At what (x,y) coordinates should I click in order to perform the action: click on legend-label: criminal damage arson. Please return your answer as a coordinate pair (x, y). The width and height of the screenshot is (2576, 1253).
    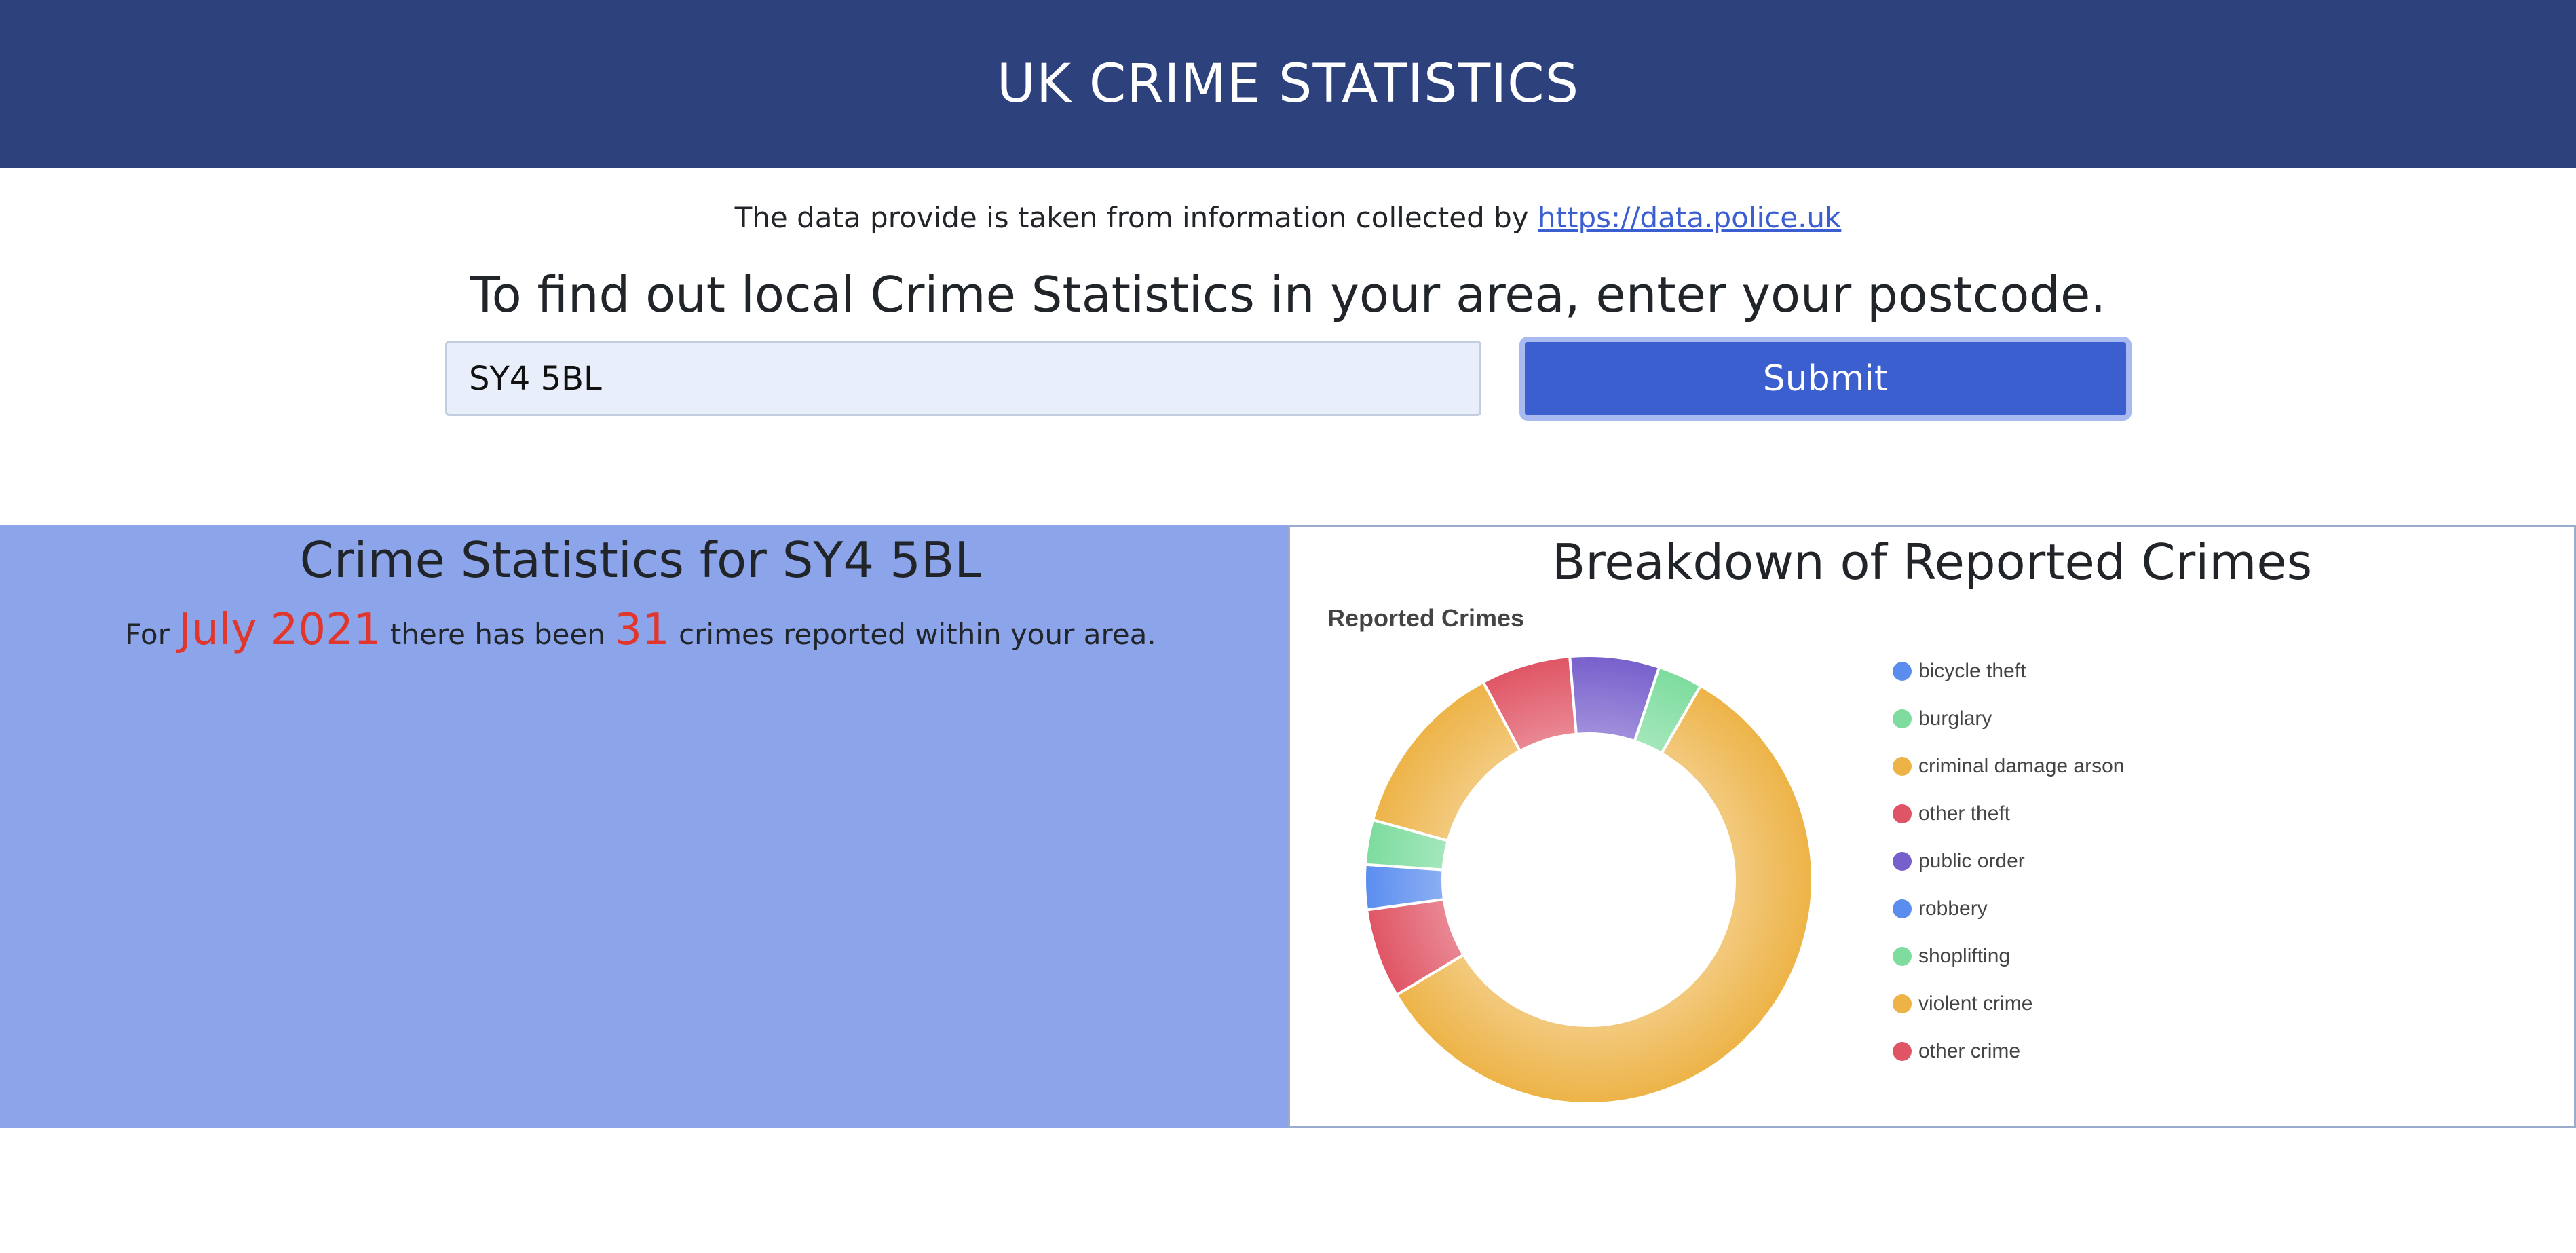
    Looking at the image, I should click on (2021, 766).